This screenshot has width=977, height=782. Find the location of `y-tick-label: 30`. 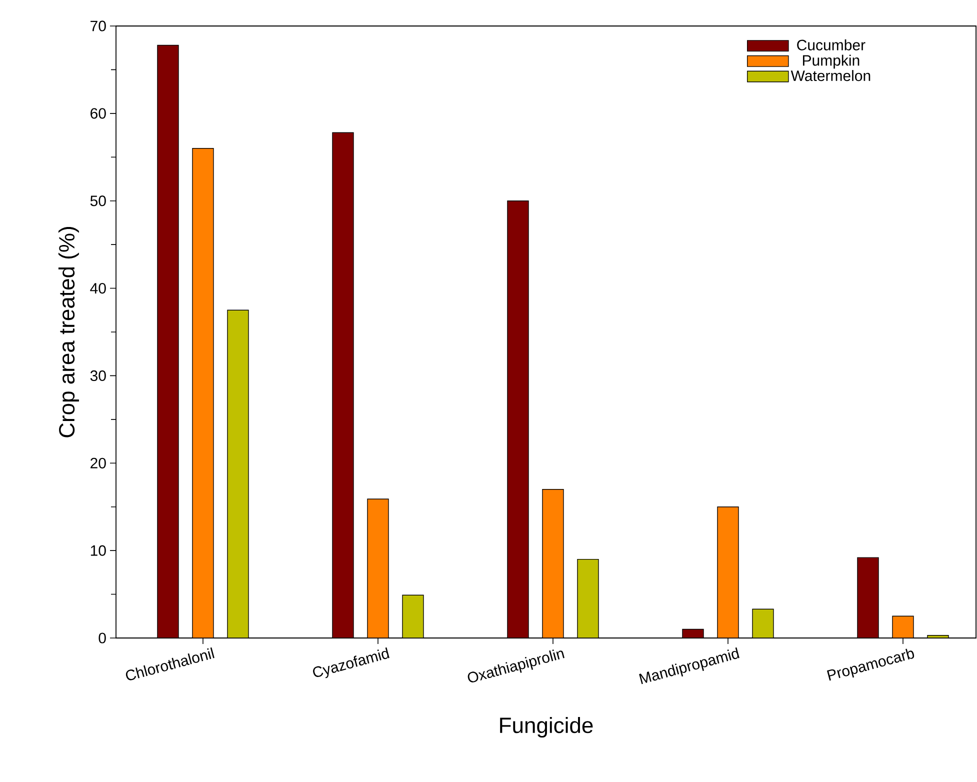

y-tick-label: 30 is located at coordinates (98, 376).